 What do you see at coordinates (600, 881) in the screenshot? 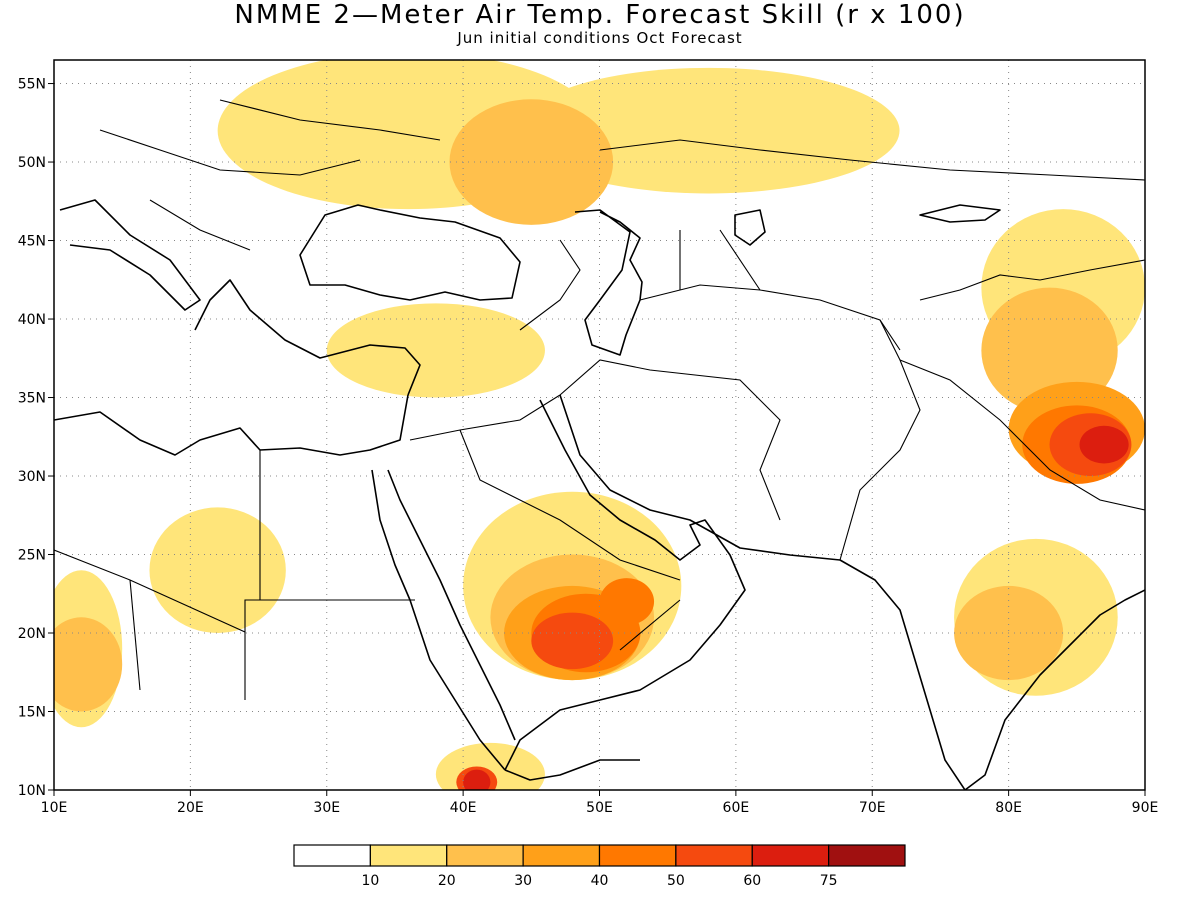
I see `colorbar-label: 40` at bounding box center [600, 881].